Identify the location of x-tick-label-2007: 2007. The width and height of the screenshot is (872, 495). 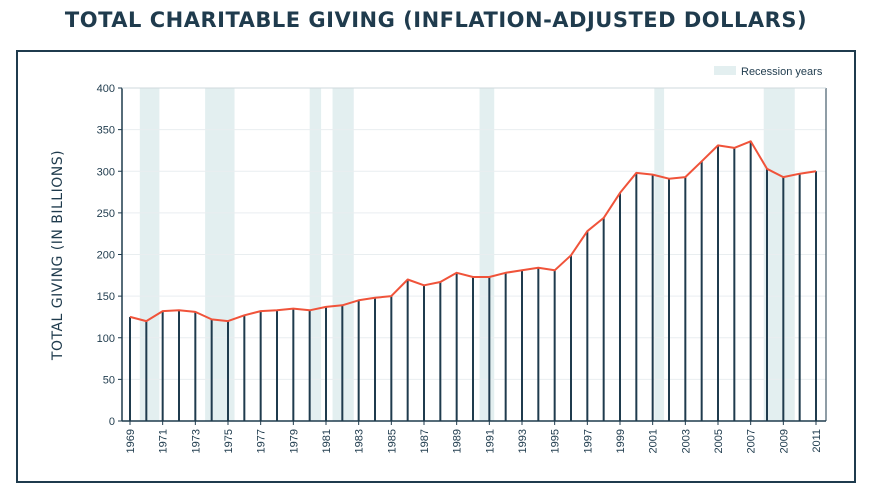
(752, 441).